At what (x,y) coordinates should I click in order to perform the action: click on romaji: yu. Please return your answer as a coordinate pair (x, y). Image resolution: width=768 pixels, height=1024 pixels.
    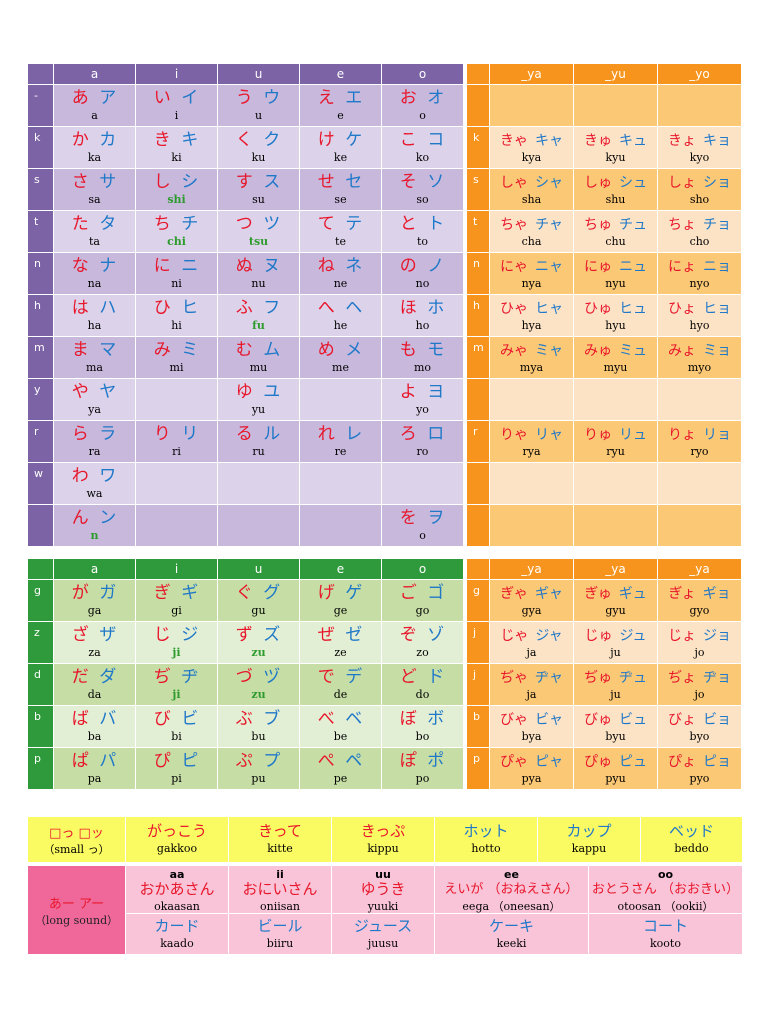
    Looking at the image, I should click on (258, 409).